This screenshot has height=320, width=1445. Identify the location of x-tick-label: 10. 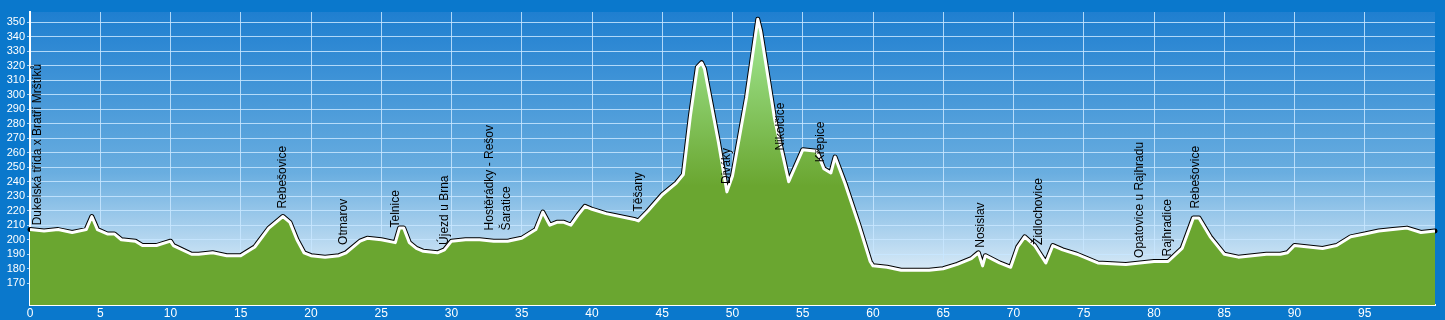
(170, 312).